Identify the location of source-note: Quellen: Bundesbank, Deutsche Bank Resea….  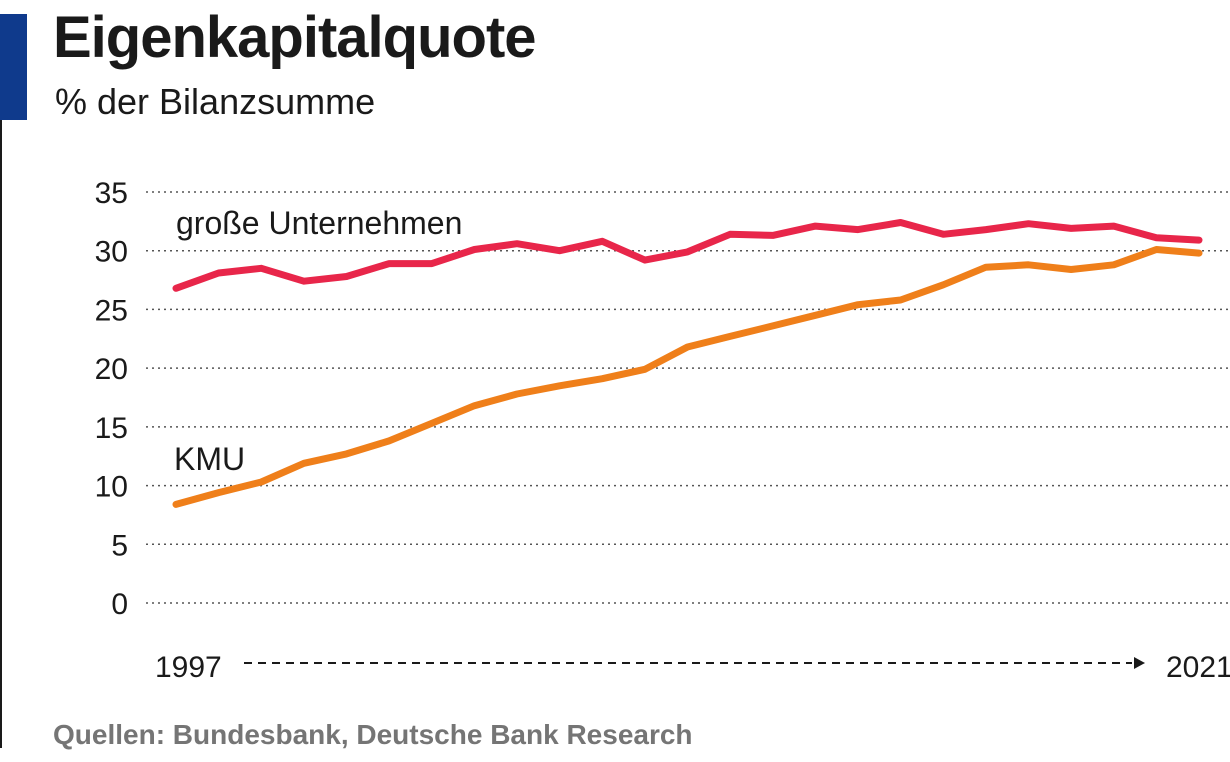
(373, 734).